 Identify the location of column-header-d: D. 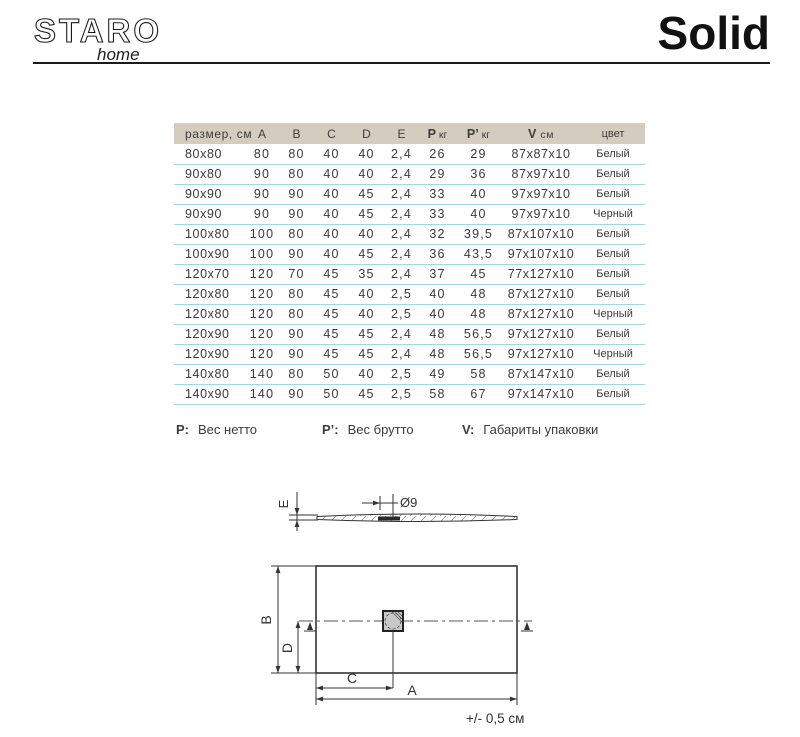
(366, 133).